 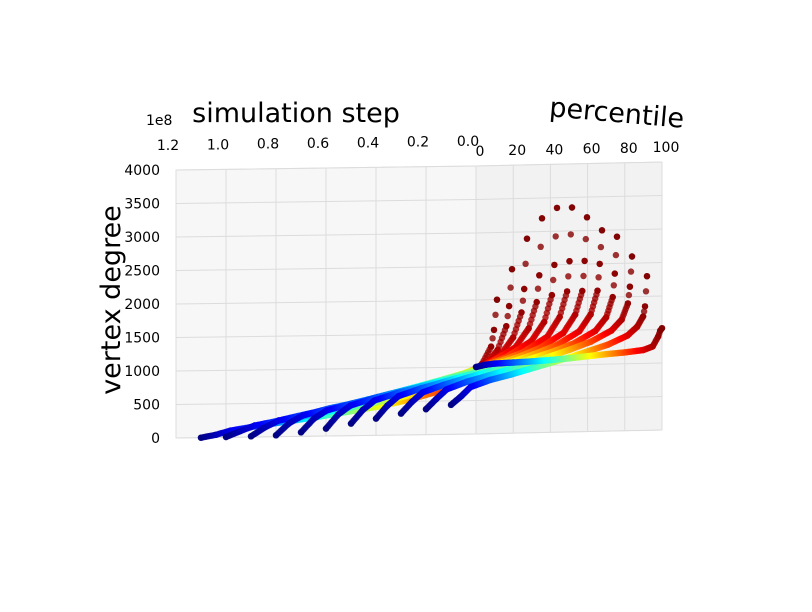 I want to click on z-tick-label: 3500, so click(x=142, y=205).